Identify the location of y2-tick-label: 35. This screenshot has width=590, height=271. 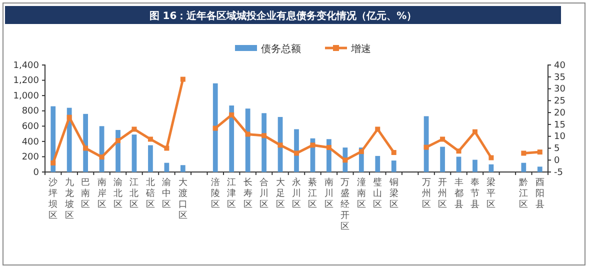
(560, 77).